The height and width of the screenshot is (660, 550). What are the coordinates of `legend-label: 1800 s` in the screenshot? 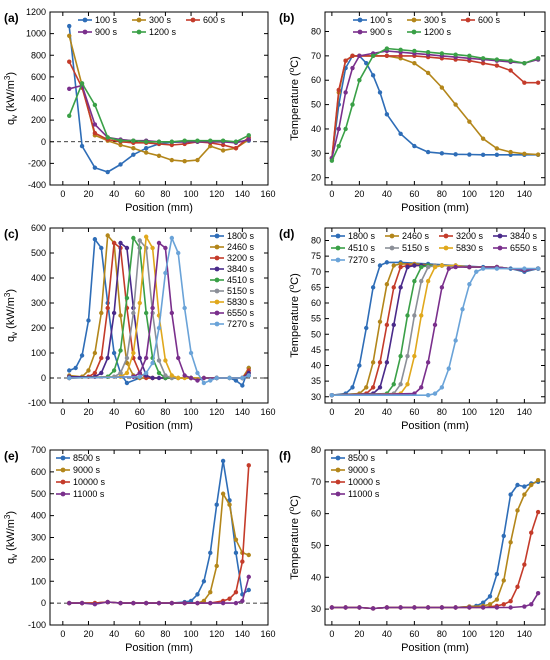 It's located at (241, 236).